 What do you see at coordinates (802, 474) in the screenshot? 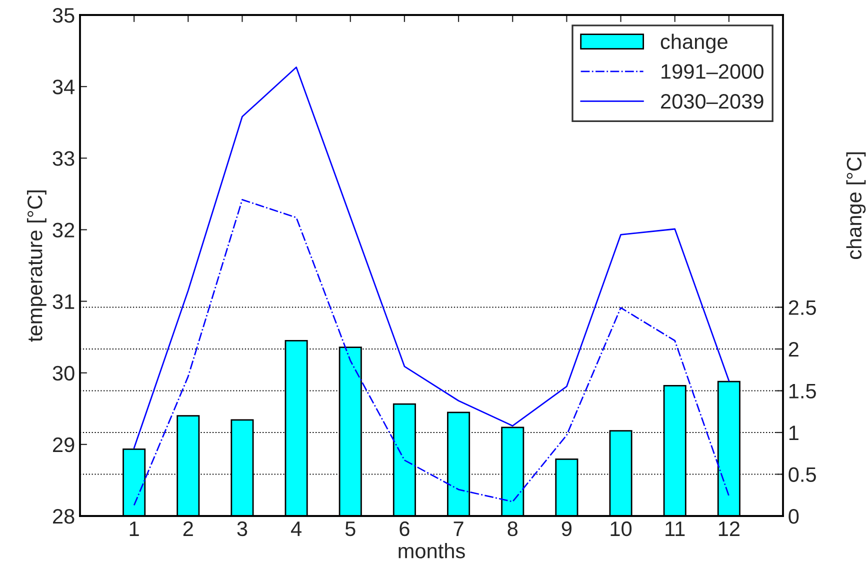
I see `y2-tick-label: 0.5` at bounding box center [802, 474].